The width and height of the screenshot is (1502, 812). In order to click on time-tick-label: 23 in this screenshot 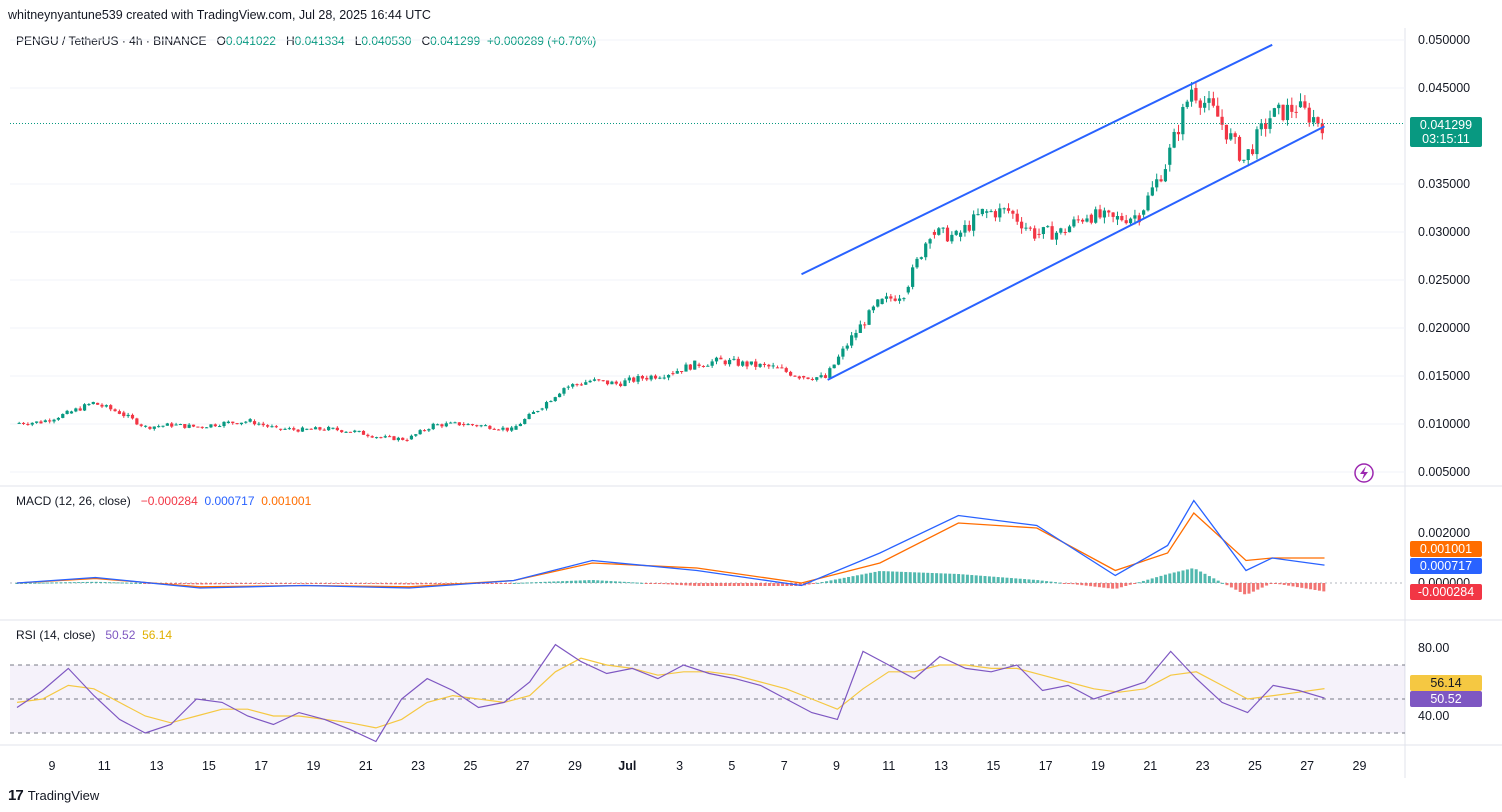, I will do `click(418, 766)`.